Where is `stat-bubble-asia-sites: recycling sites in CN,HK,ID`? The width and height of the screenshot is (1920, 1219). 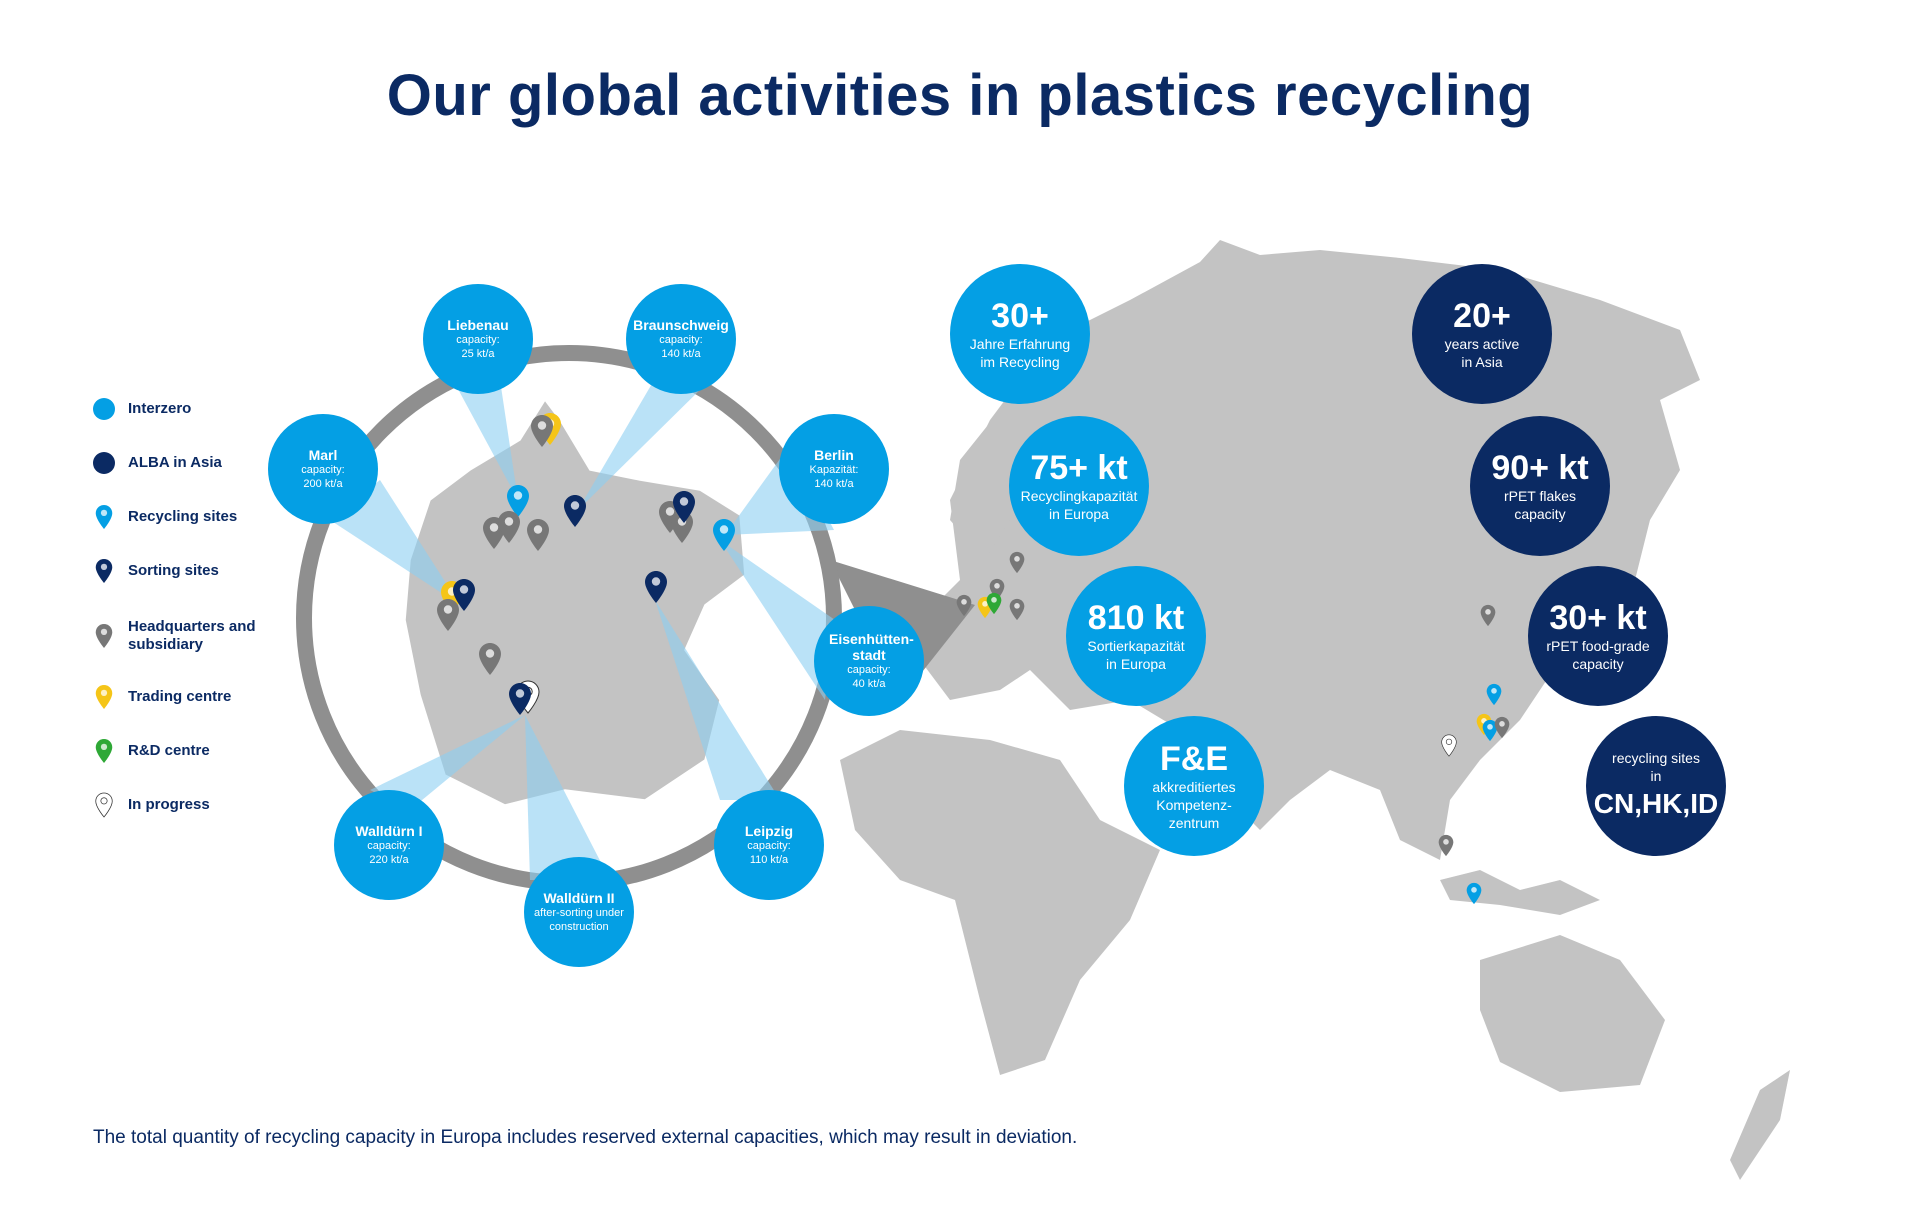 stat-bubble-asia-sites: recycling sites in CN,HK,ID is located at coordinates (1656, 786).